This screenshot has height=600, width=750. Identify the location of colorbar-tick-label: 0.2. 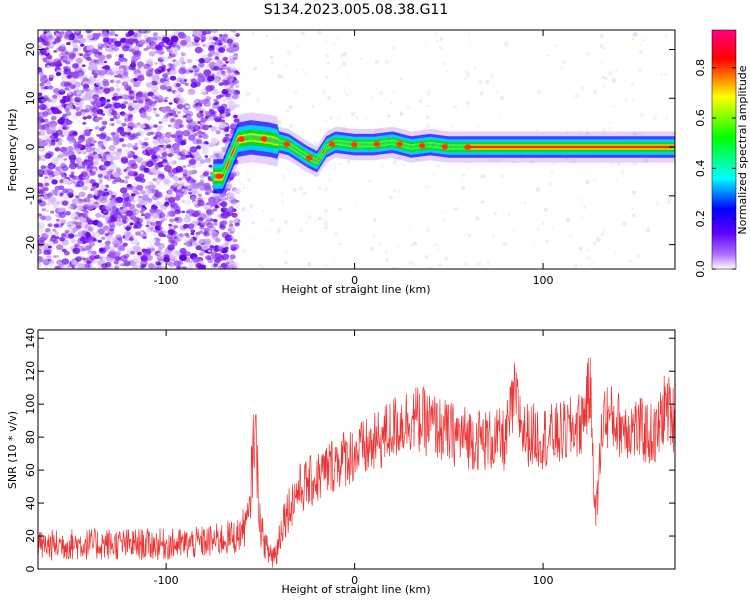
(700, 219).